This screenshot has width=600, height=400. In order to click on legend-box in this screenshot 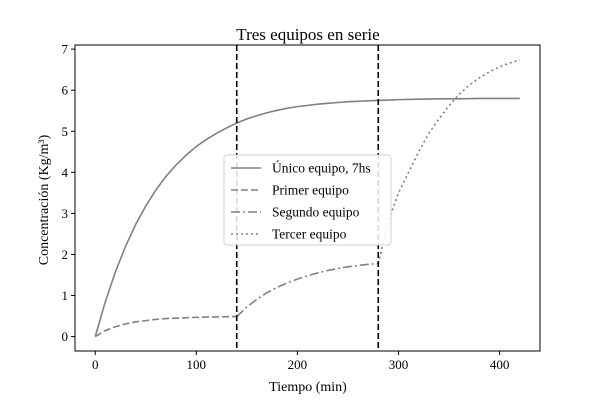, I will do `click(307, 200)`.